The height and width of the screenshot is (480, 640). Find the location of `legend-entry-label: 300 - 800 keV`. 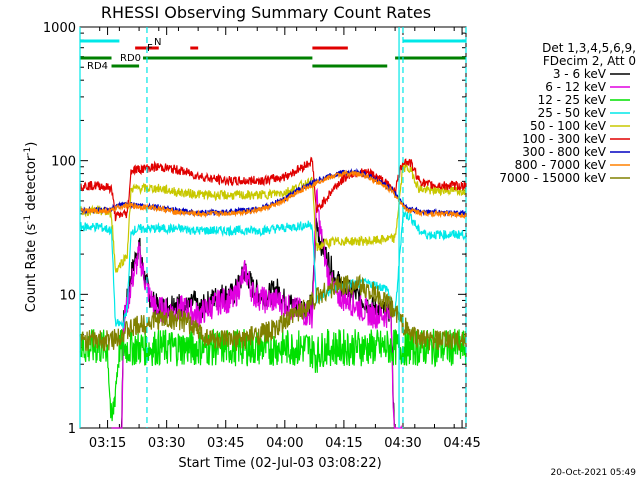

legend-entry-label: 300 - 800 keV is located at coordinates (564, 152).